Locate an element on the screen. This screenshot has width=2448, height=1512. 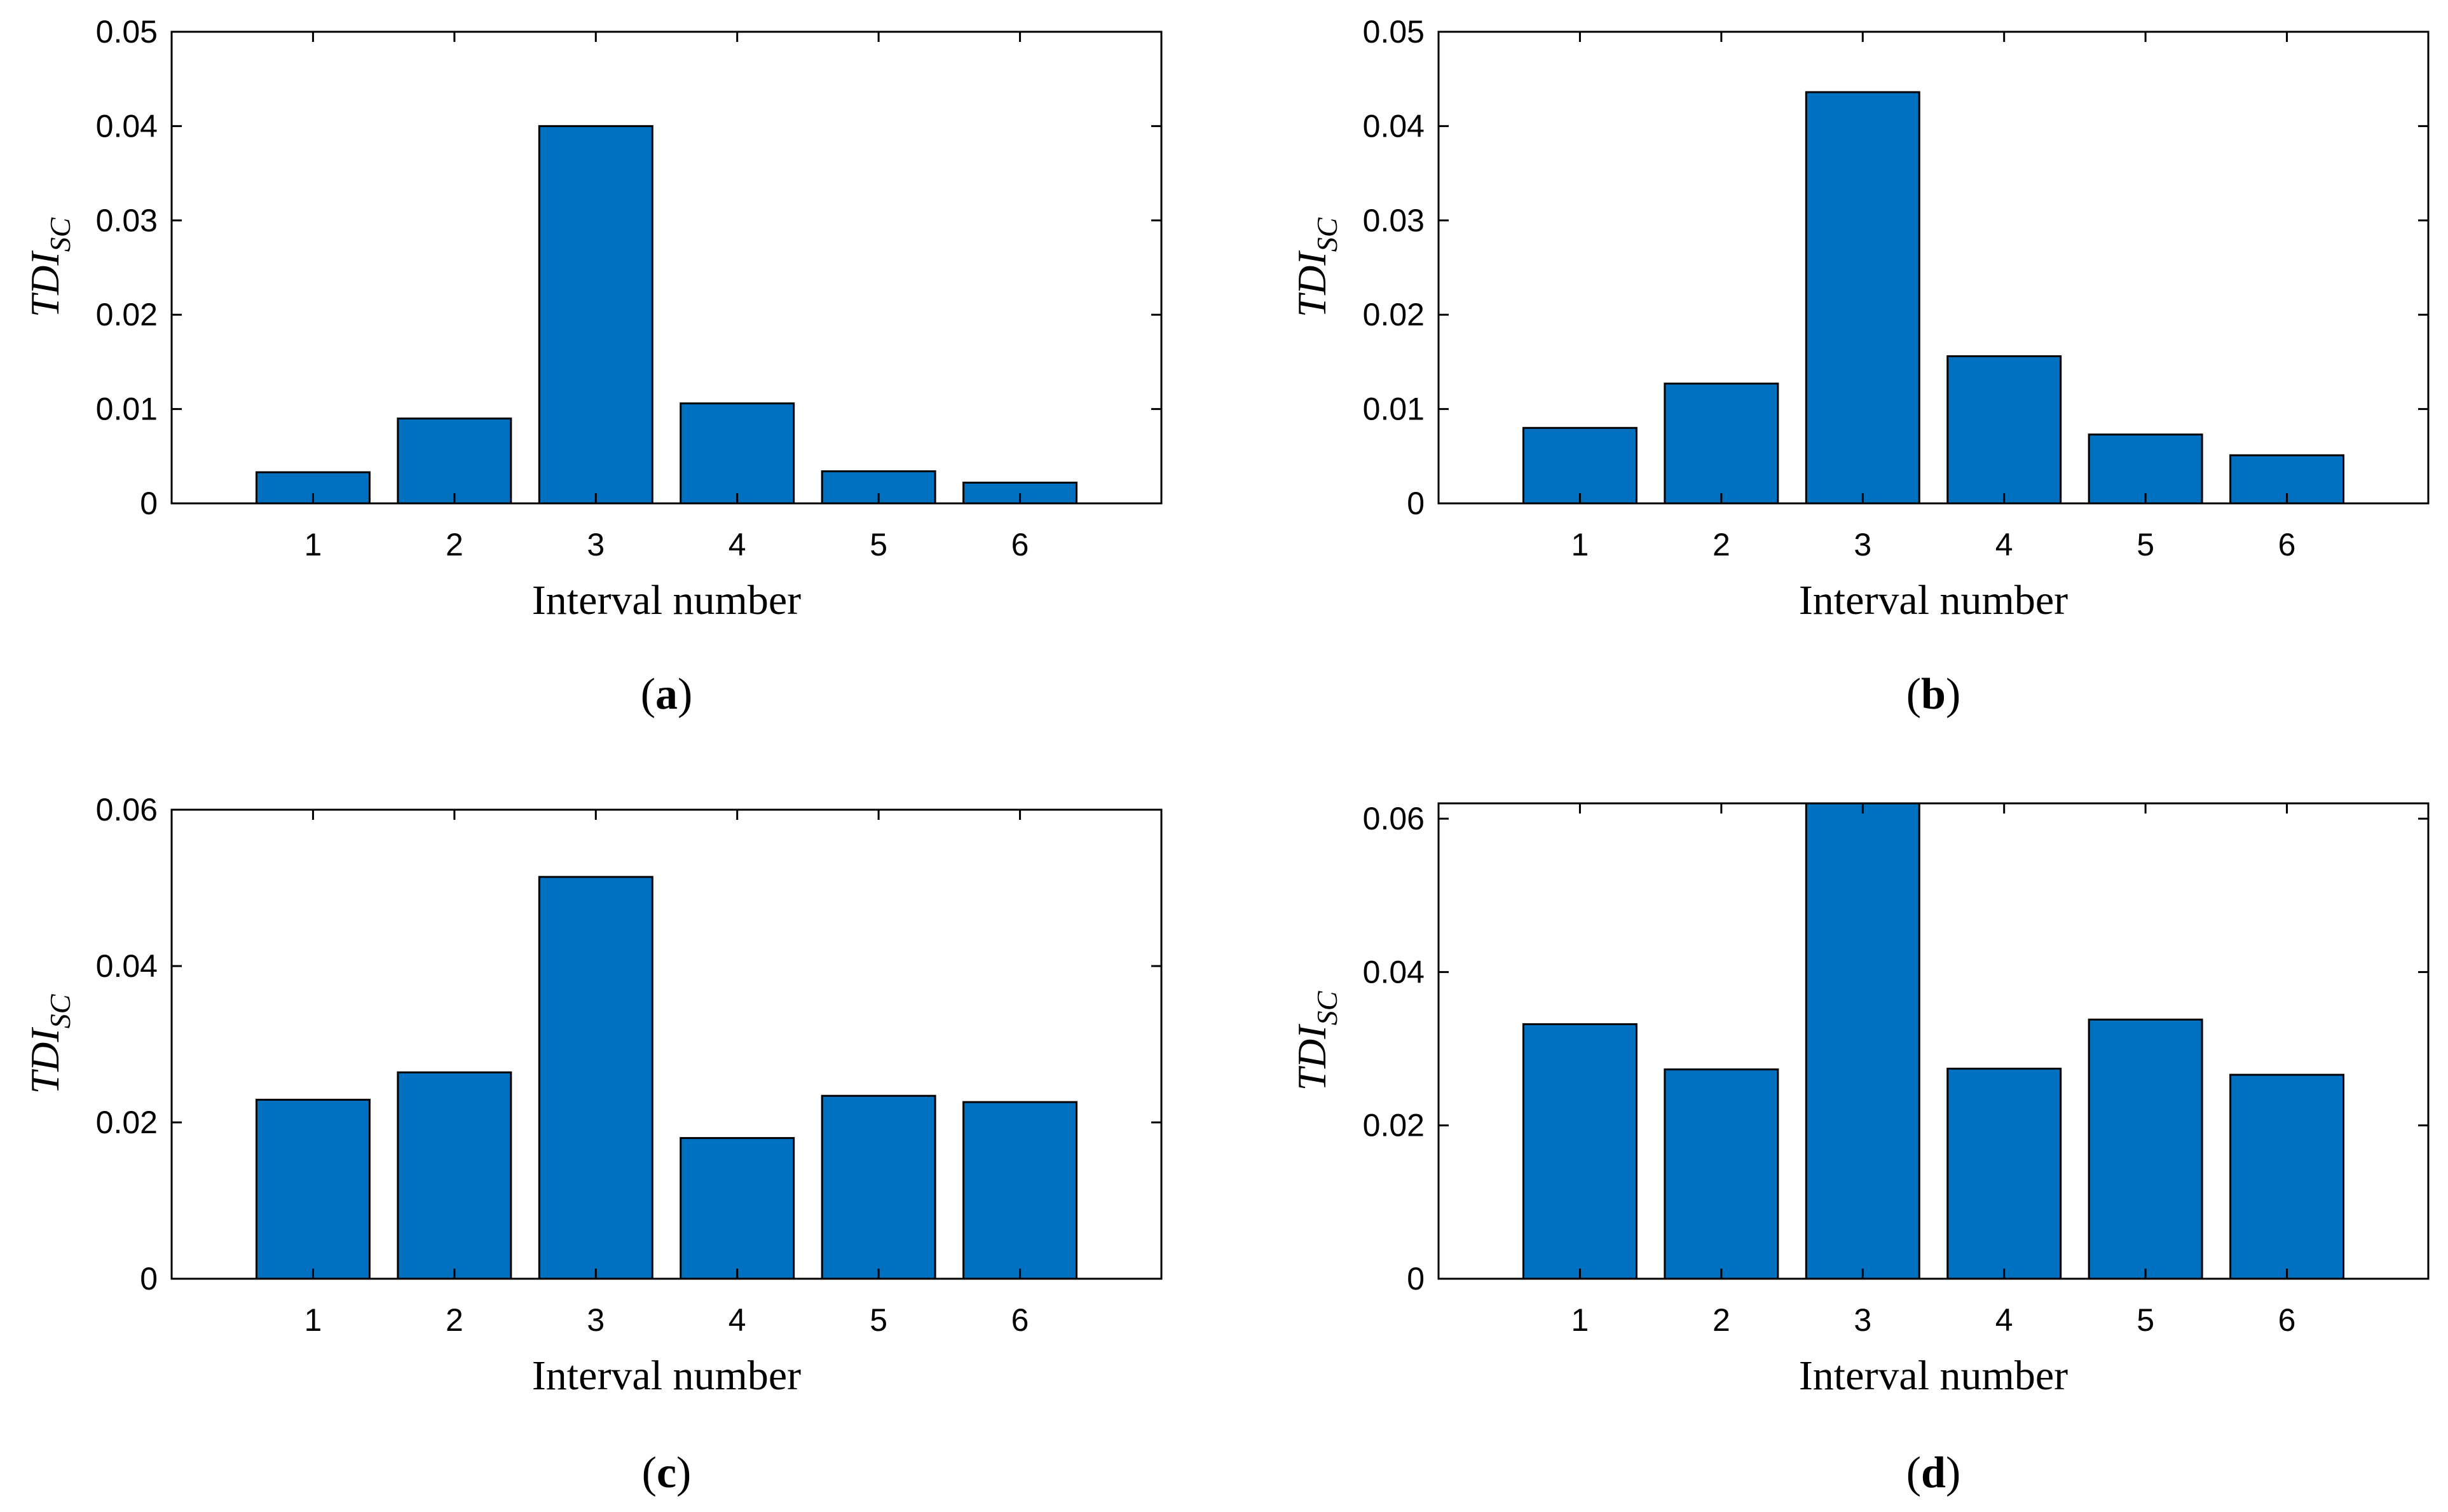
caption-letter: d is located at coordinates (1933, 1472).